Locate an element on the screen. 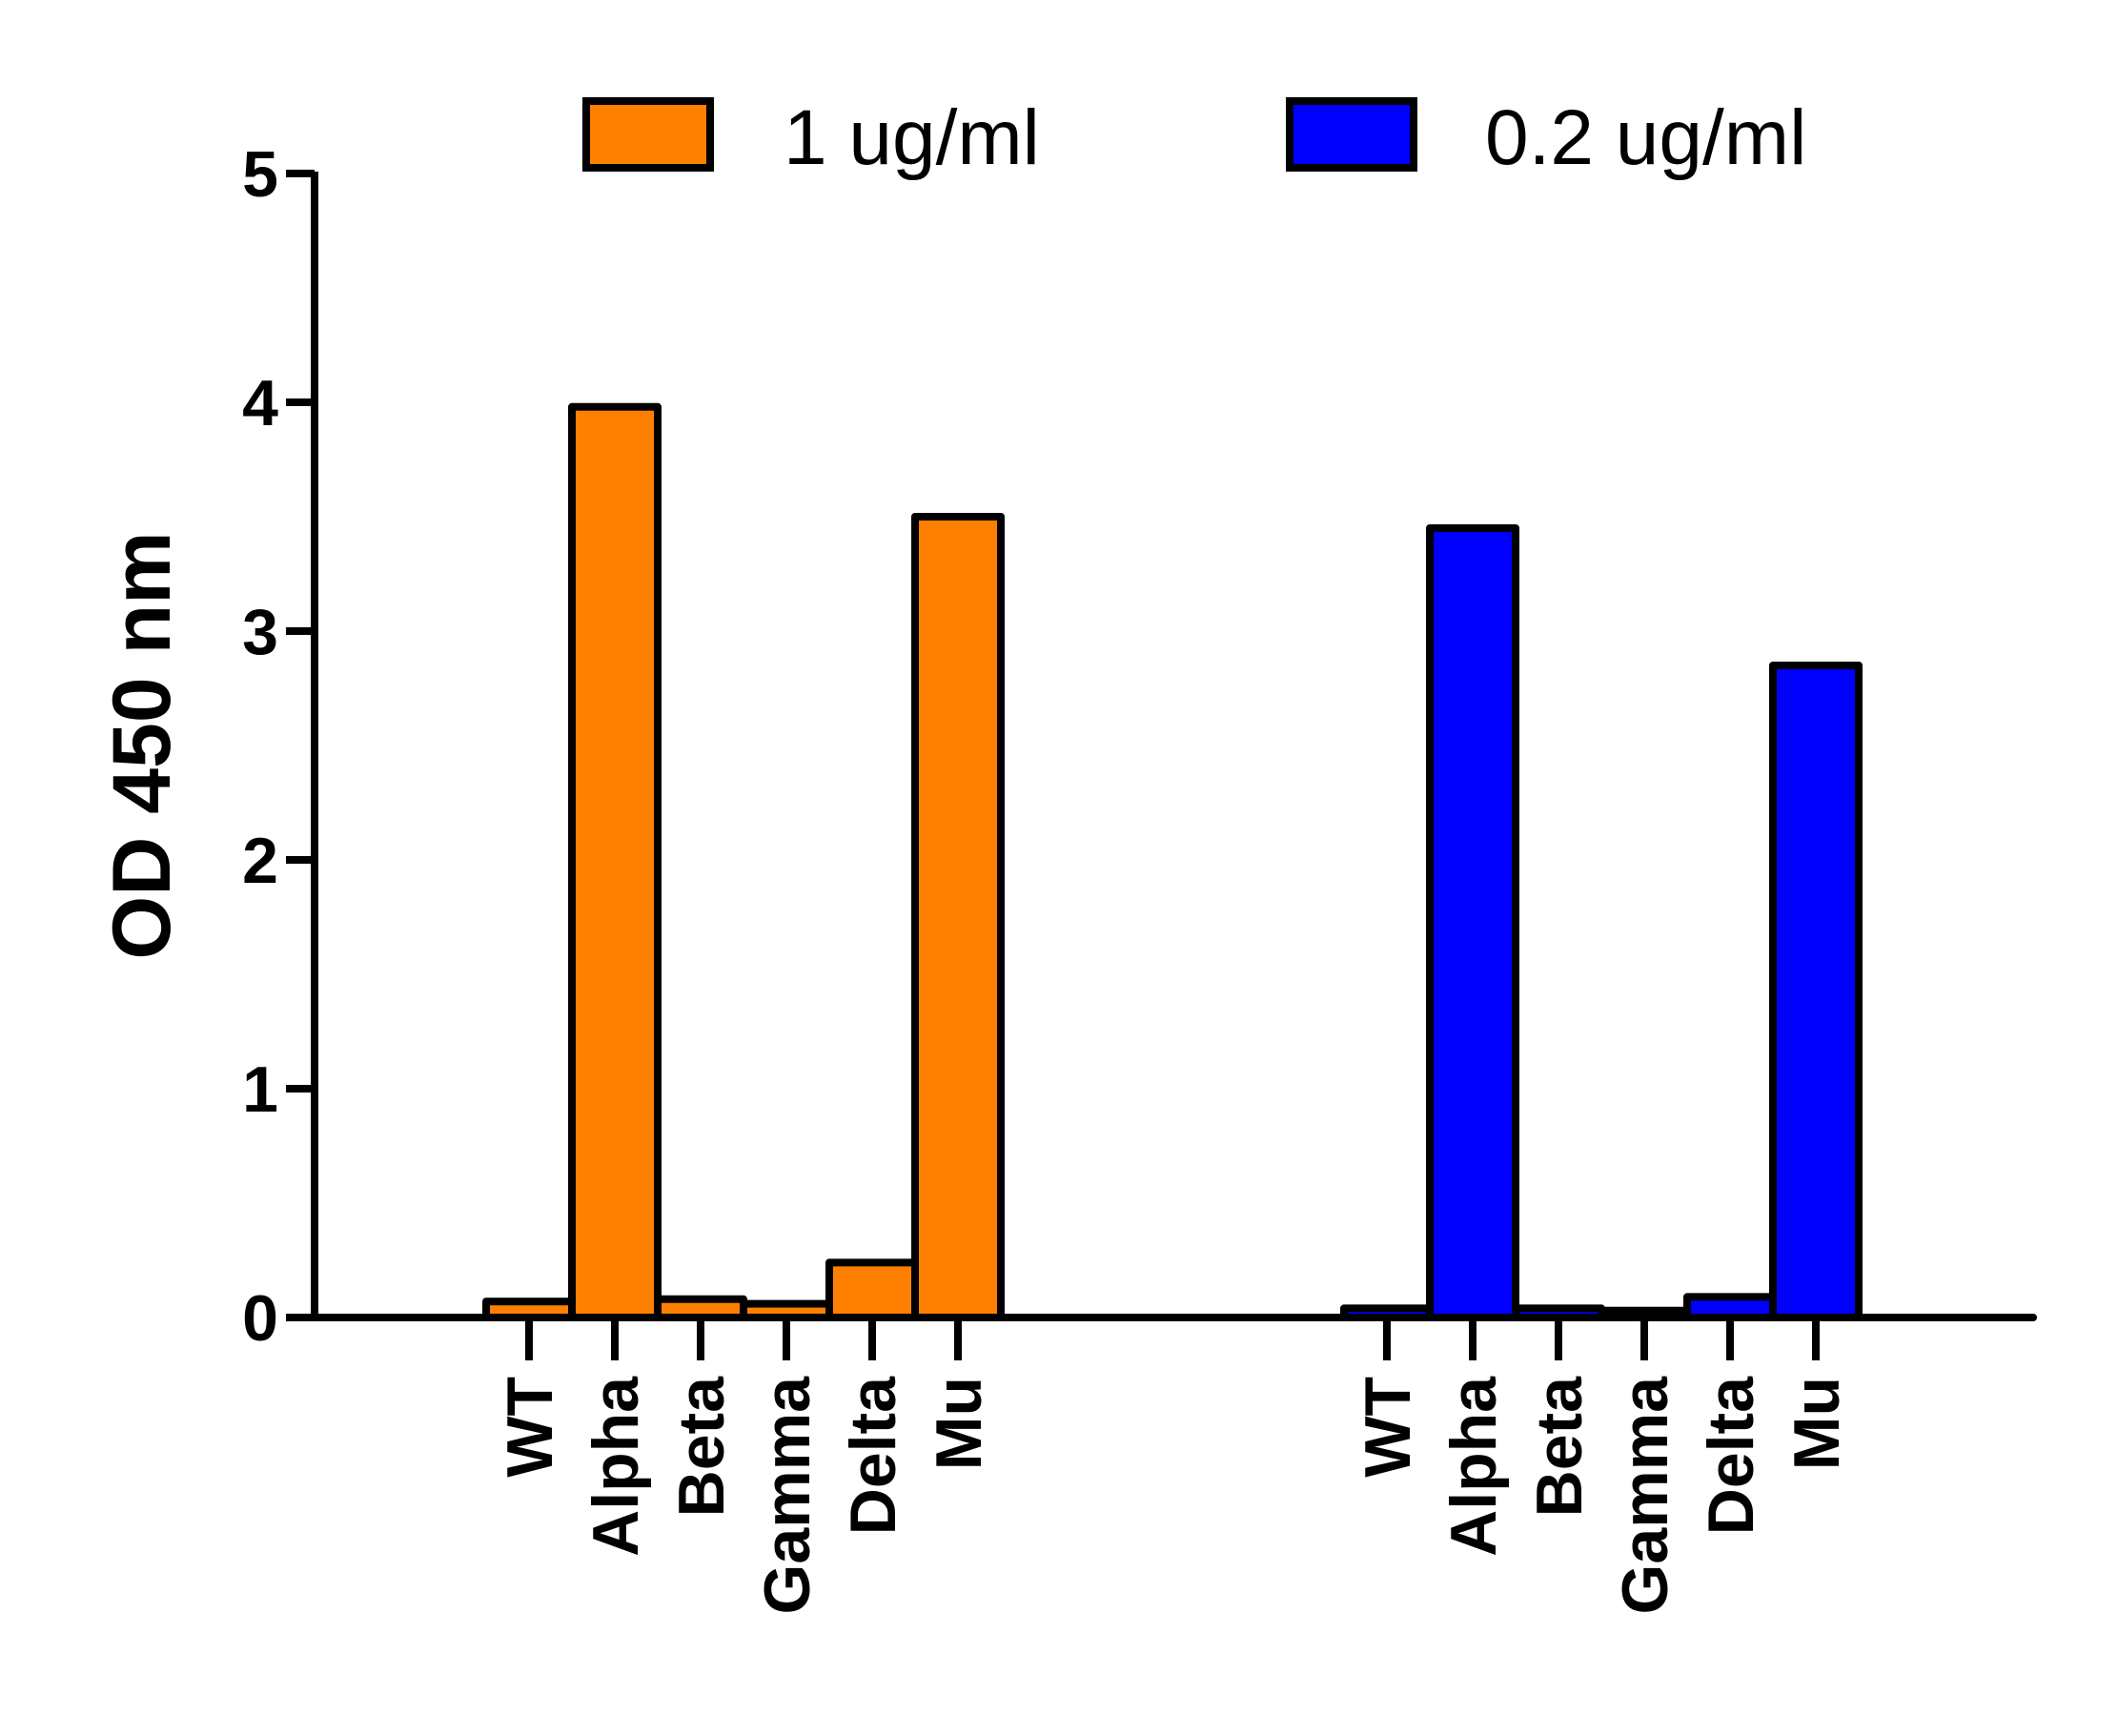 The width and height of the screenshot is (2118, 1736). legend-label: 1 ug/ml is located at coordinates (912, 137).